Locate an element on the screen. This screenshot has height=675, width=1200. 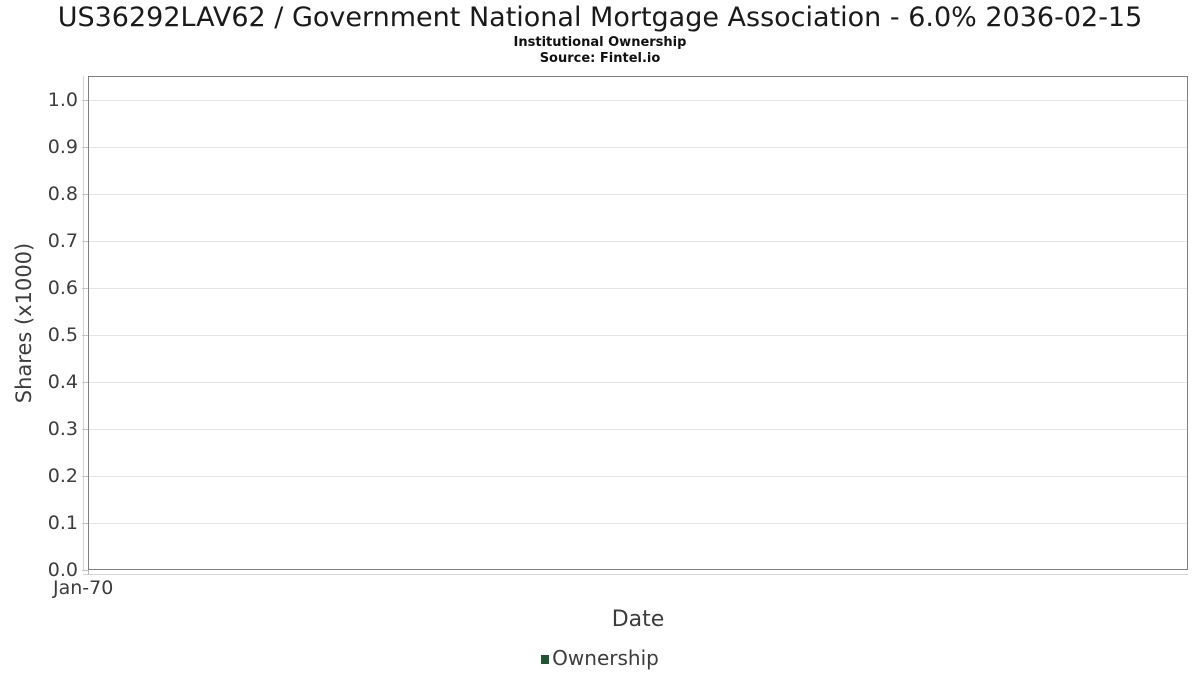
gridline-y-0.1 is located at coordinates (638, 523).